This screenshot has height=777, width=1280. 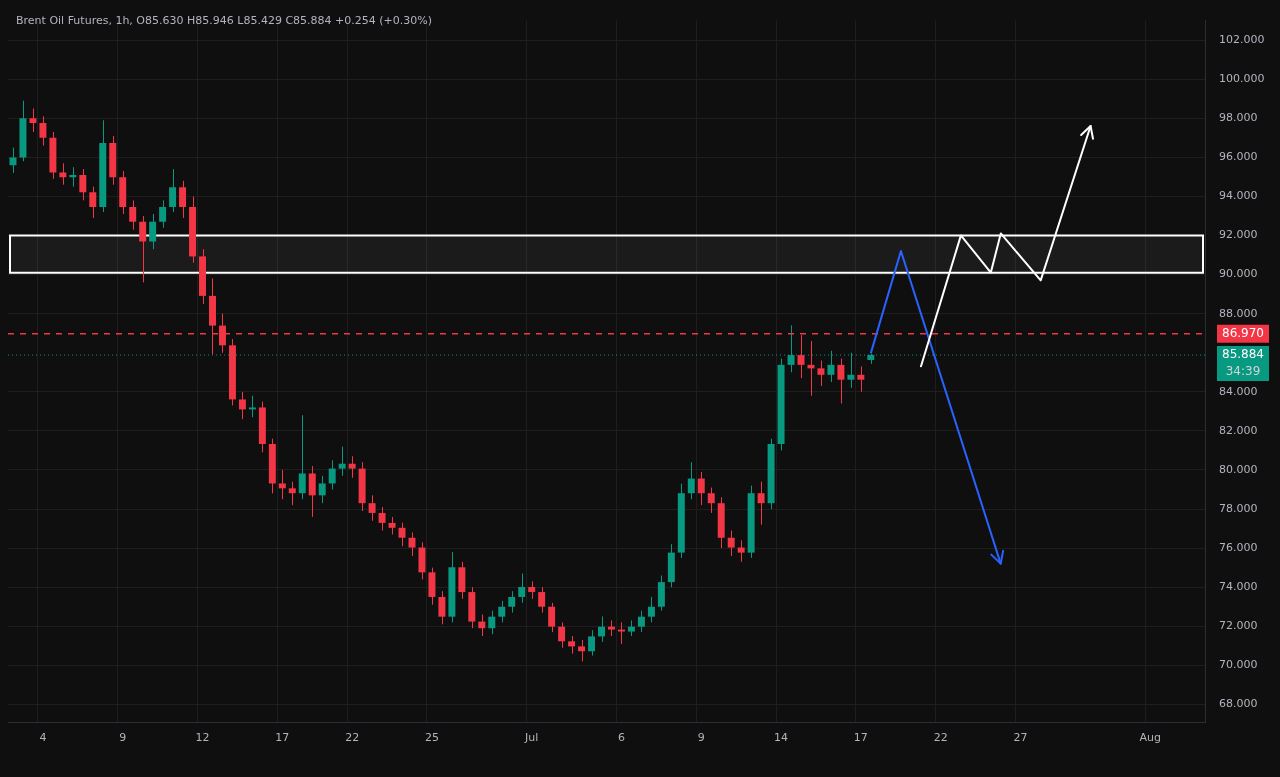 What do you see at coordinates (1238, 235) in the screenshot?
I see `y-tick-label: 92.000` at bounding box center [1238, 235].